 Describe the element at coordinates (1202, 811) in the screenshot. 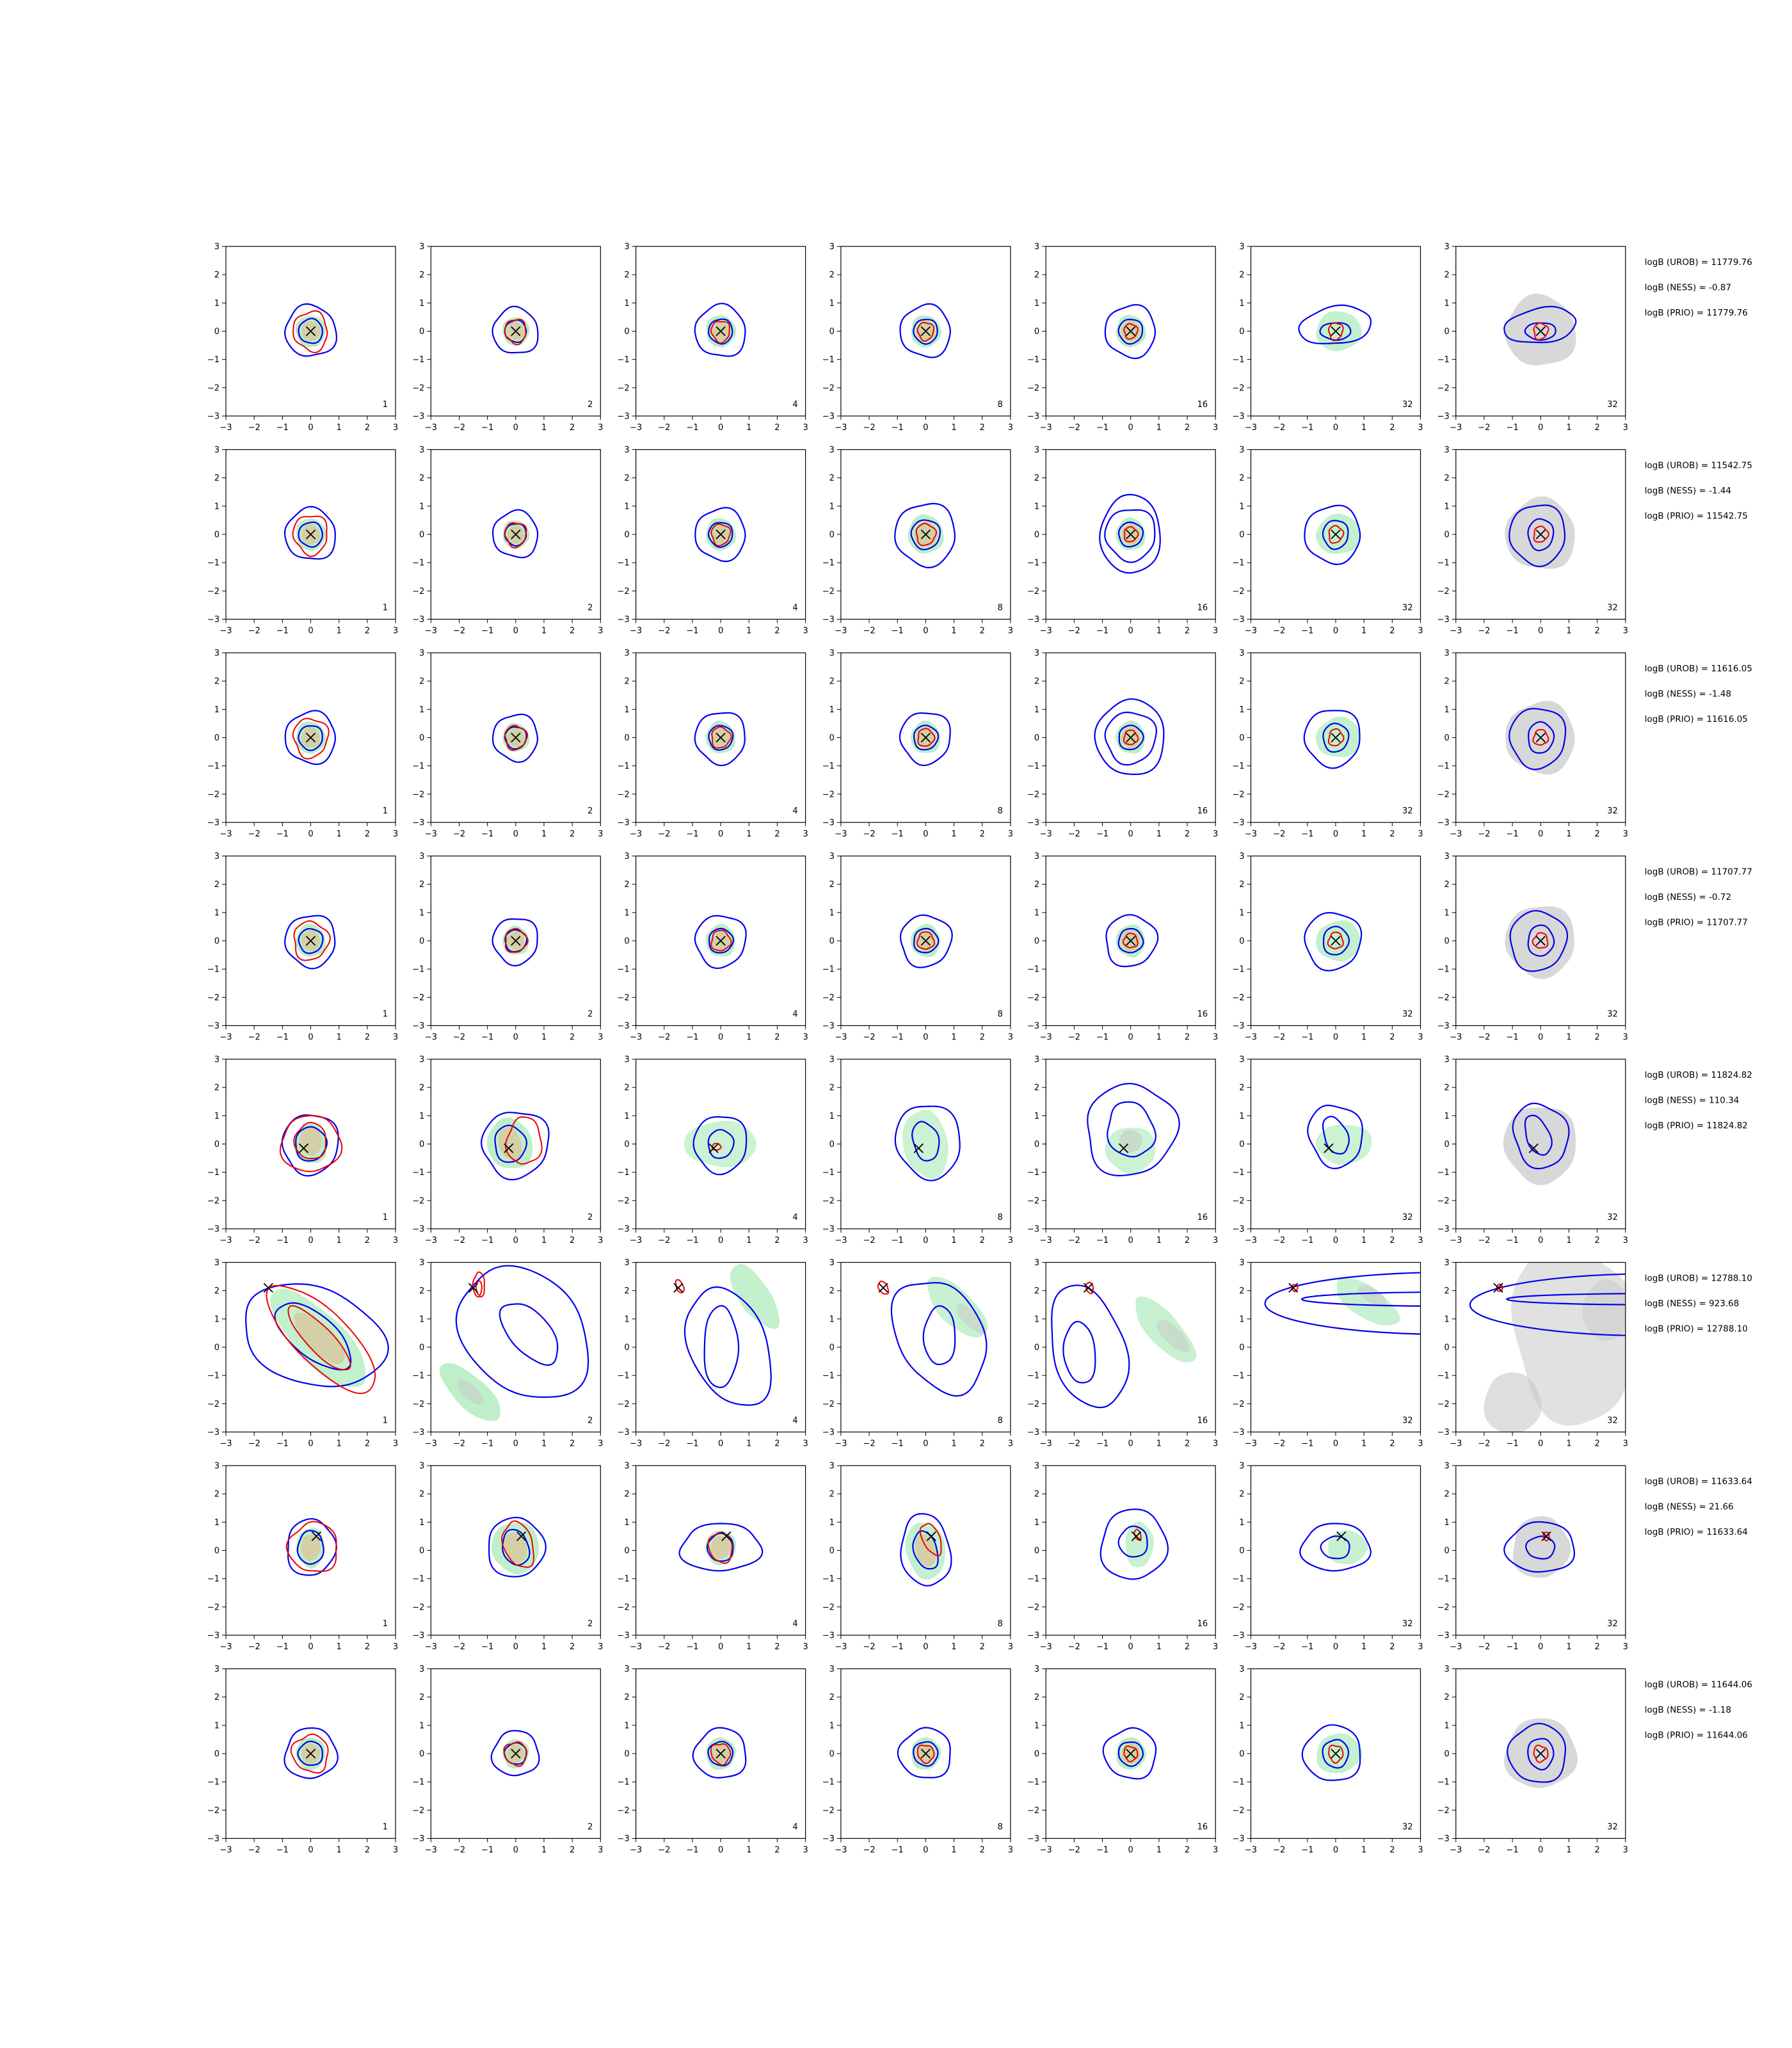

I see `panel-annotation: 16` at that location.